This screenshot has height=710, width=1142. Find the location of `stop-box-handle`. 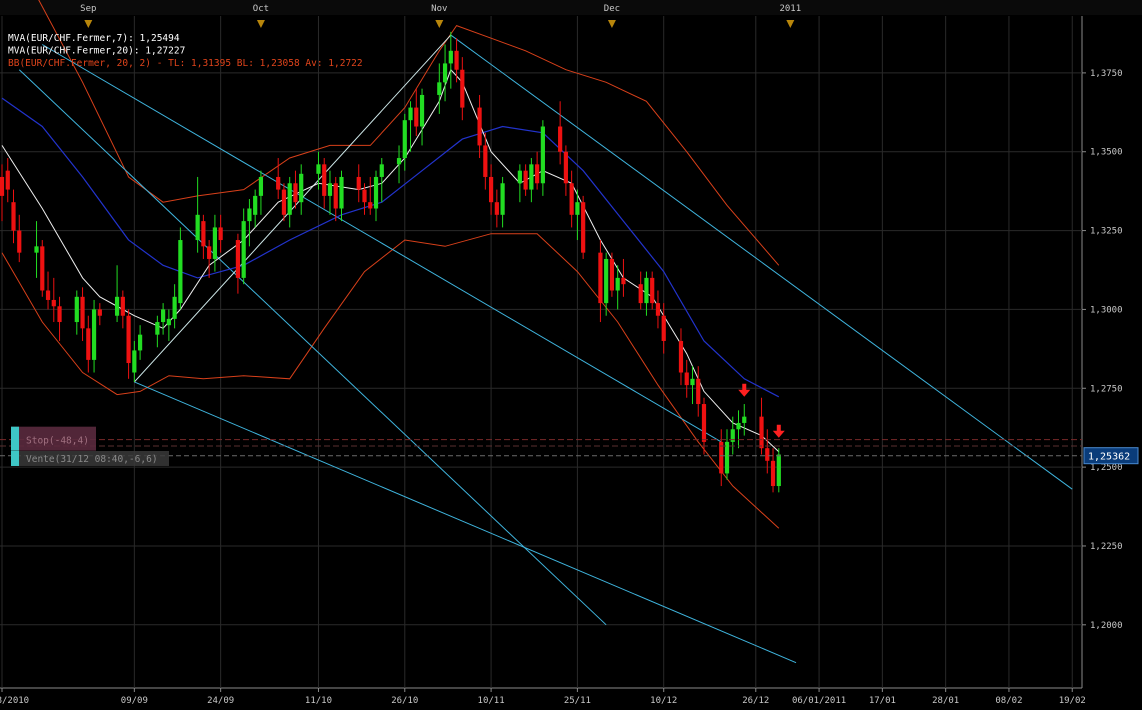

stop-box-handle is located at coordinates (15, 438).